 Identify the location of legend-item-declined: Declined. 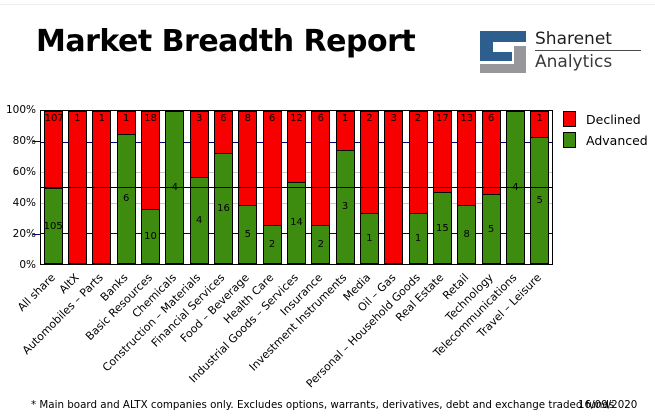
(605, 119).